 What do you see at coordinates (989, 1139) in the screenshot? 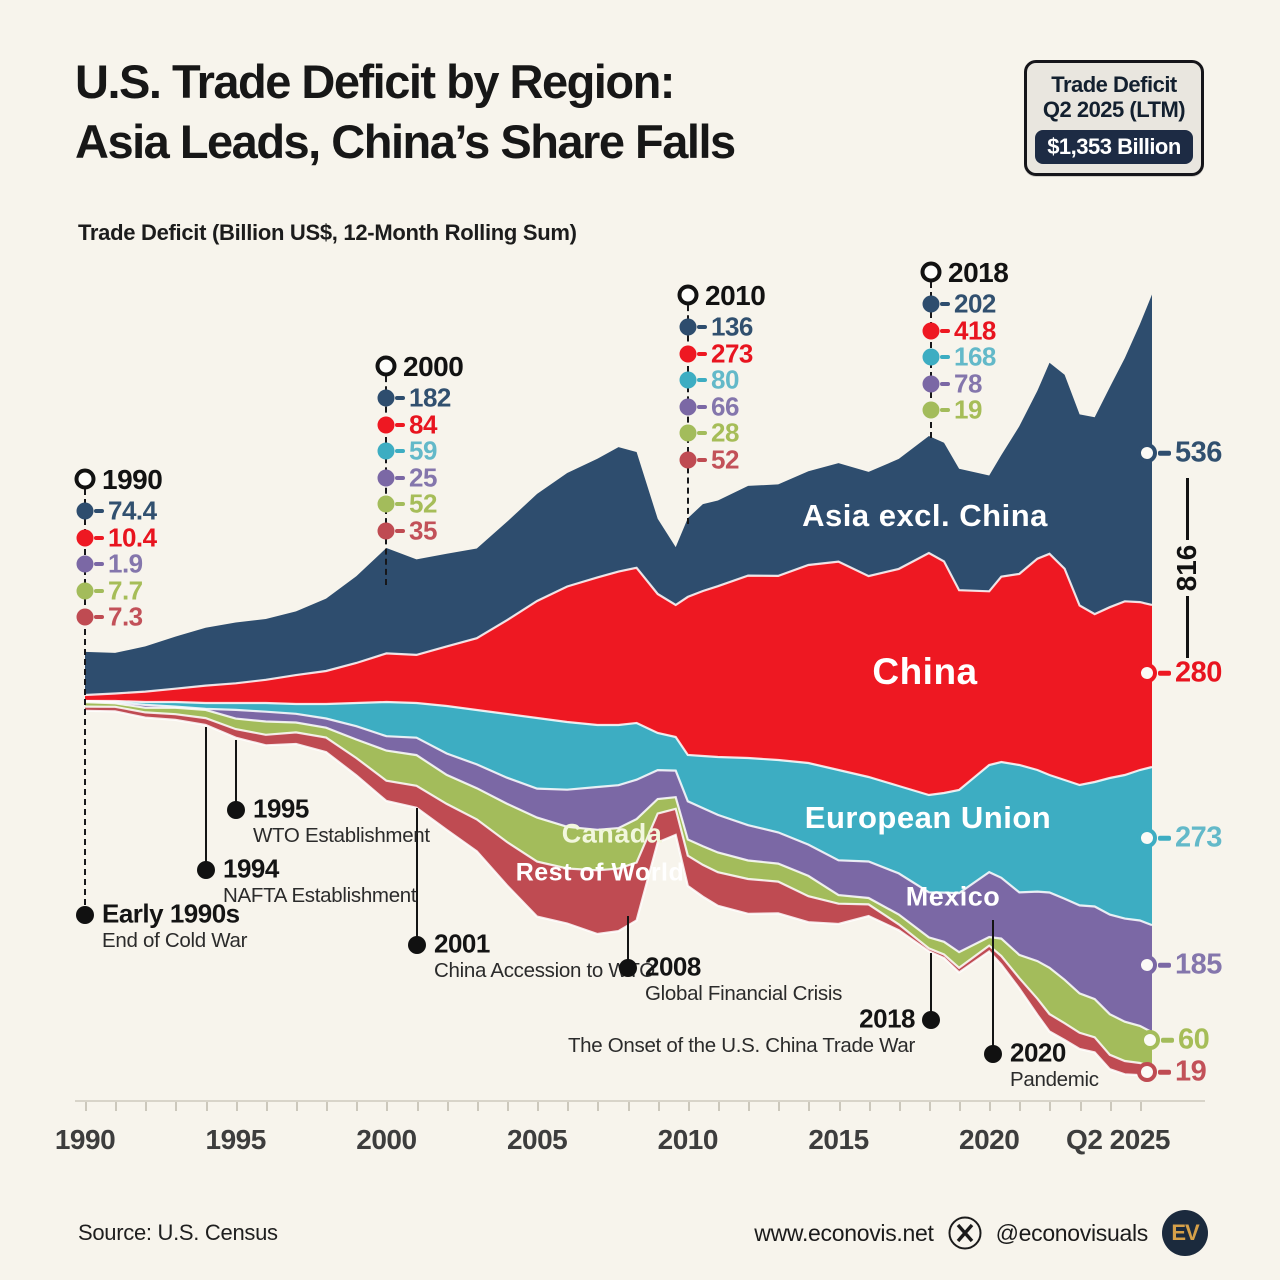
I see `x-axis-label-2020: 2020` at bounding box center [989, 1139].